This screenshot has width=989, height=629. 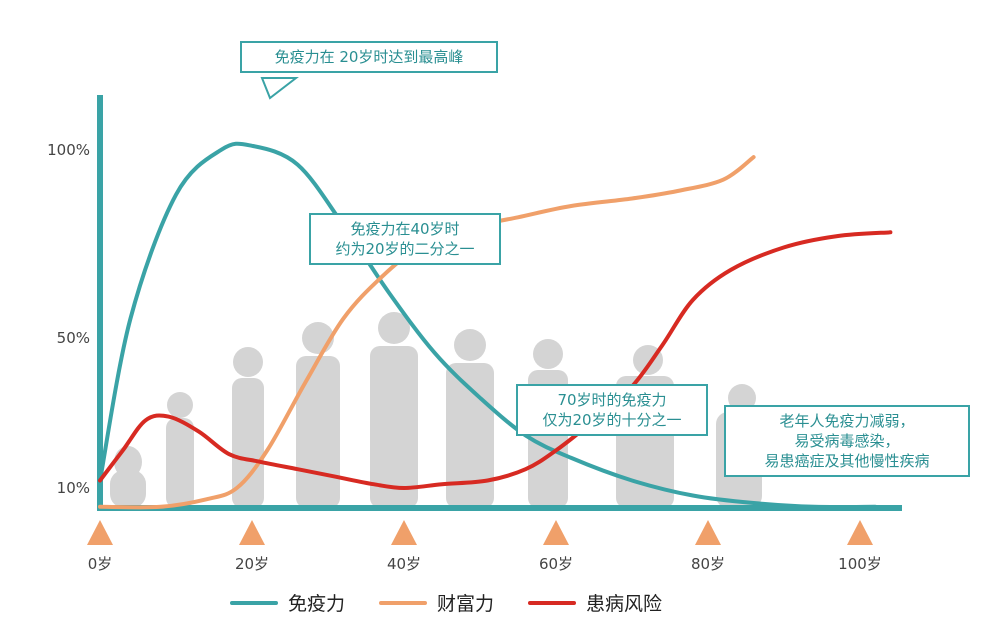 I want to click on annotation-elderly: 老年人免疫力减弱， 易受病毒感染， 易患癌症及其他慢性疾病, so click(x=847, y=441).